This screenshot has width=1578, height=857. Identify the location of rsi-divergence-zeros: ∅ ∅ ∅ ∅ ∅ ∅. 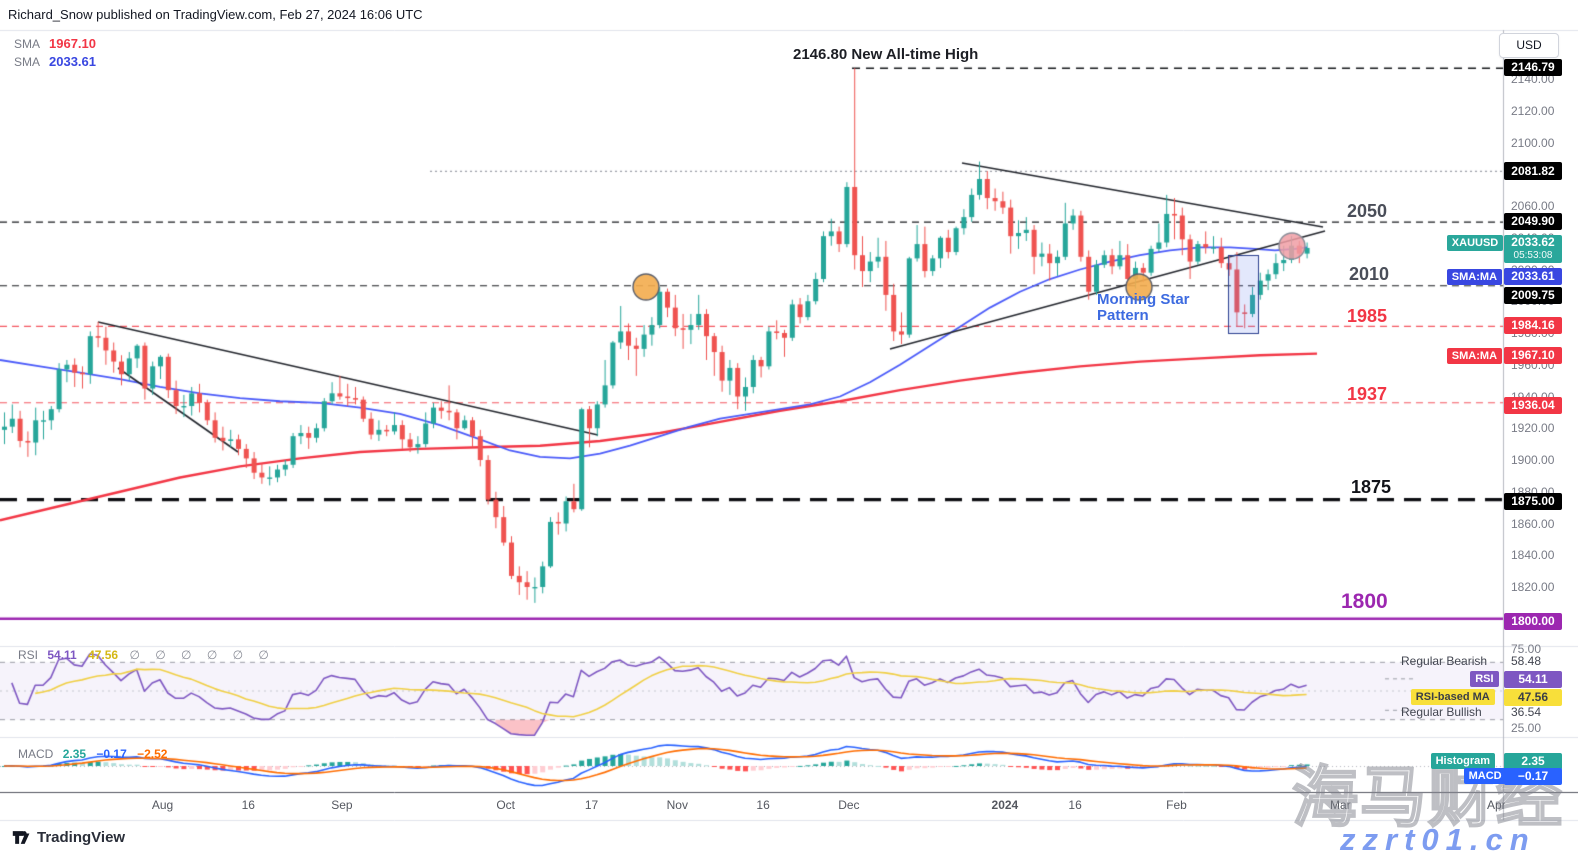
(202, 655).